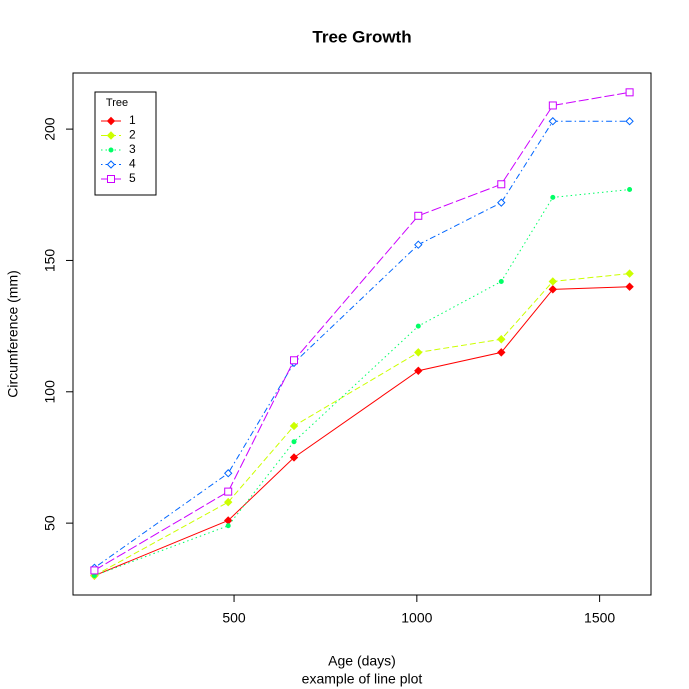  What do you see at coordinates (13, 334) in the screenshot?
I see `y-axis-label: Circumference (mm)` at bounding box center [13, 334].